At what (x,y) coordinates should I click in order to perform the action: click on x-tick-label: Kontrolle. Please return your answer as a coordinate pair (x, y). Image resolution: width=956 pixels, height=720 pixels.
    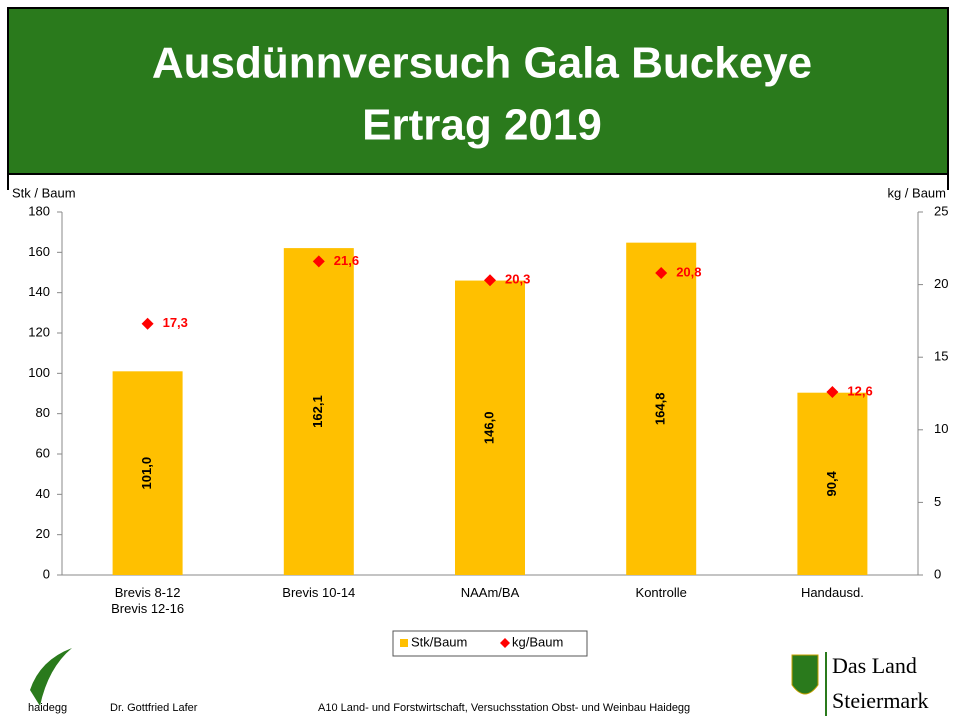
    Looking at the image, I should click on (661, 592).